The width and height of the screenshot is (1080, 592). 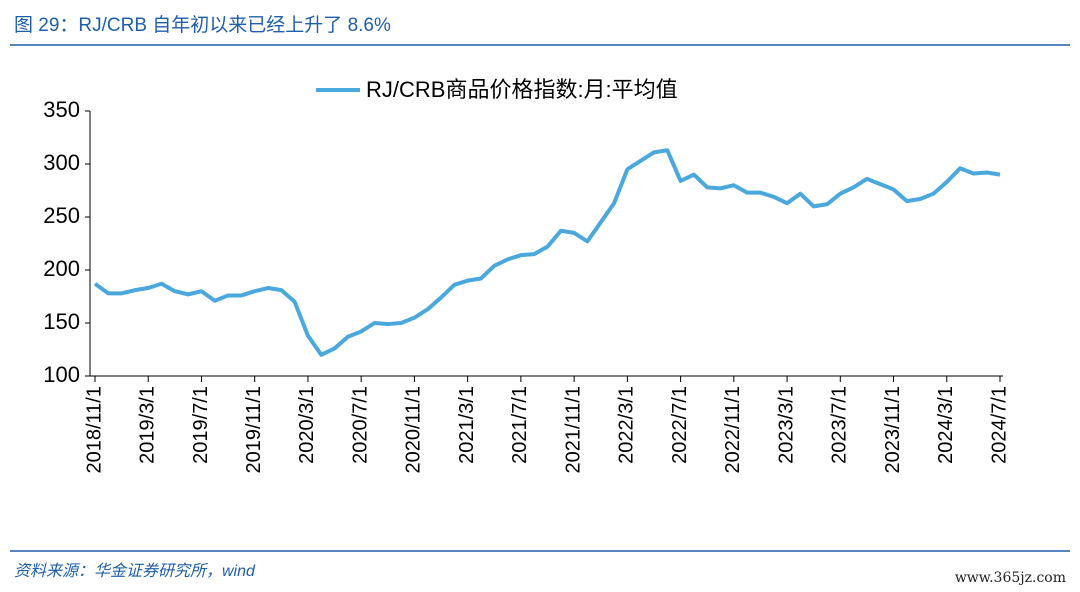 I want to click on x-tick-label: 2022/7/1, so click(x=680, y=425).